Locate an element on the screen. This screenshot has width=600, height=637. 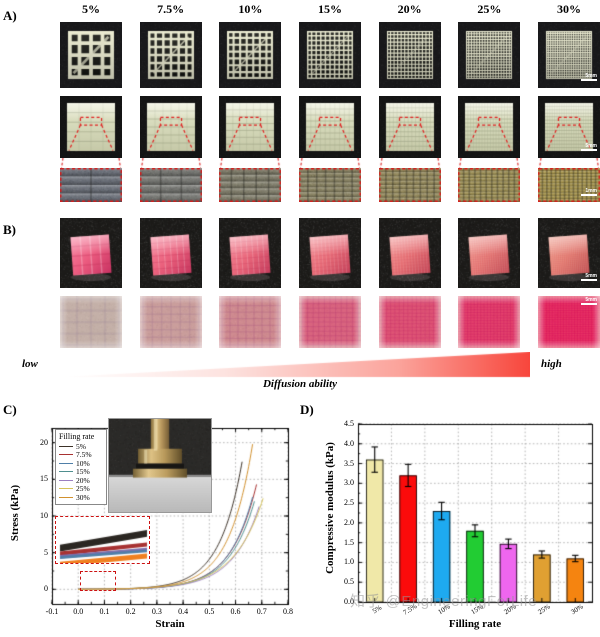
scaffold-top-view-30% is located at coordinates (569, 55).